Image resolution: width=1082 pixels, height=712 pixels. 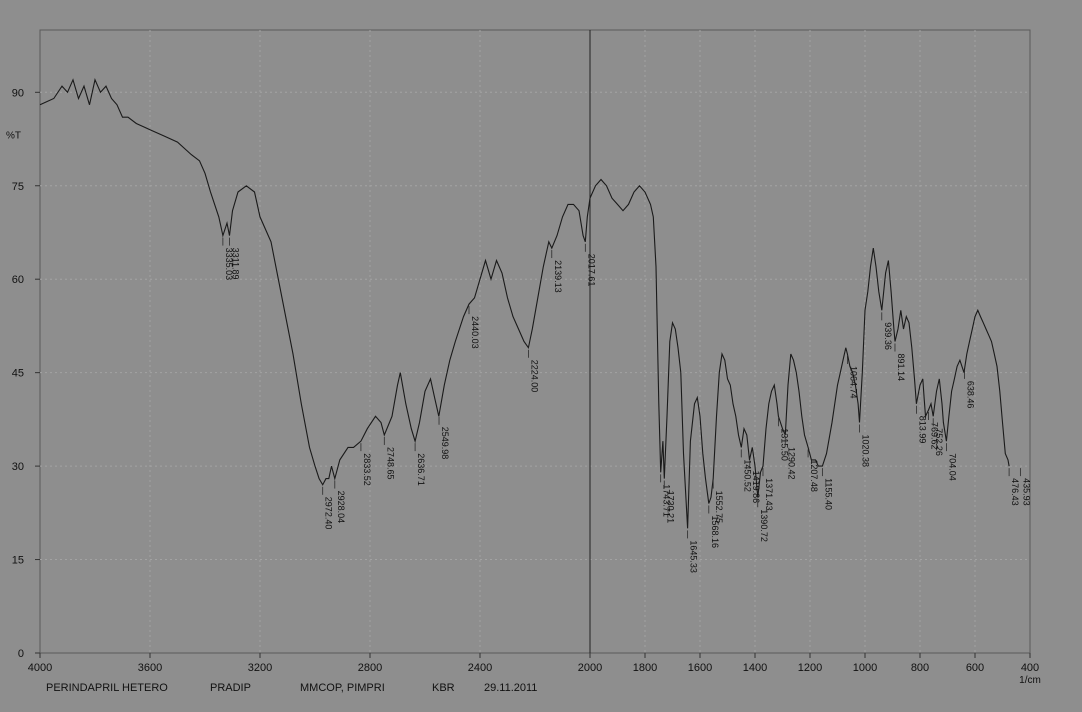 What do you see at coordinates (236, 264) in the screenshot?
I see `peak-label: 3311.89` at bounding box center [236, 264].